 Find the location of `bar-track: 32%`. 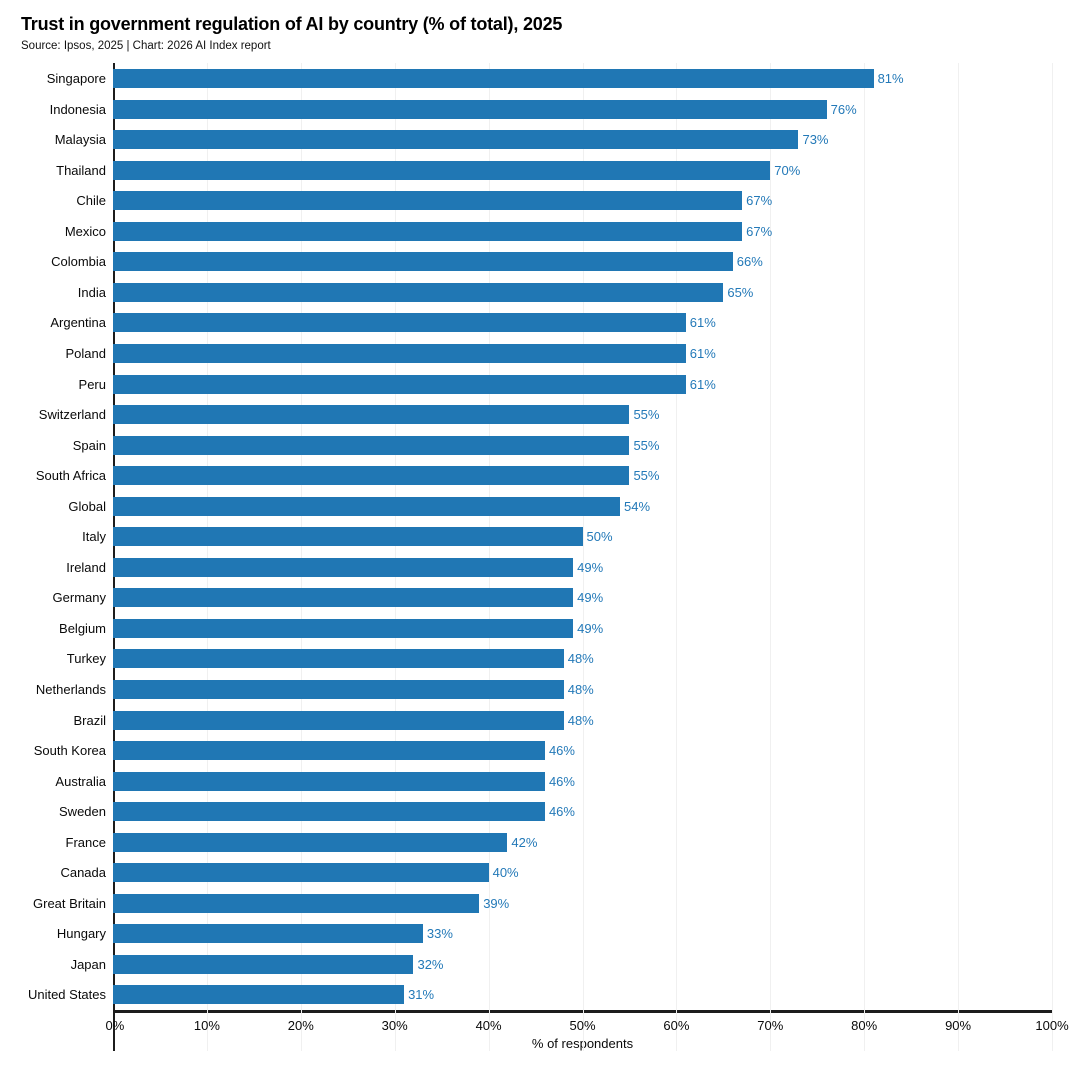

bar-track: 32% is located at coordinates (582, 964).